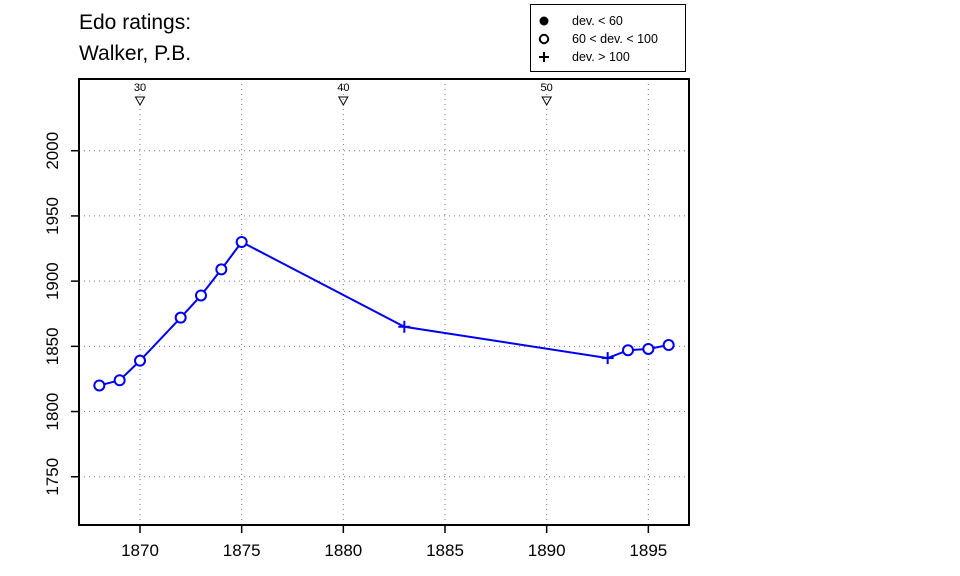 Image resolution: width=960 pixels, height=576 pixels. What do you see at coordinates (597, 21) in the screenshot?
I see `legend-label: dev. < 60` at bounding box center [597, 21].